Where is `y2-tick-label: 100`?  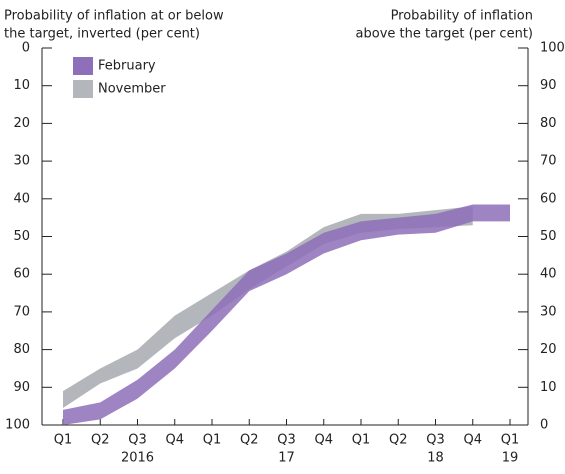
y2-tick-label: 100 is located at coordinates (552, 48).